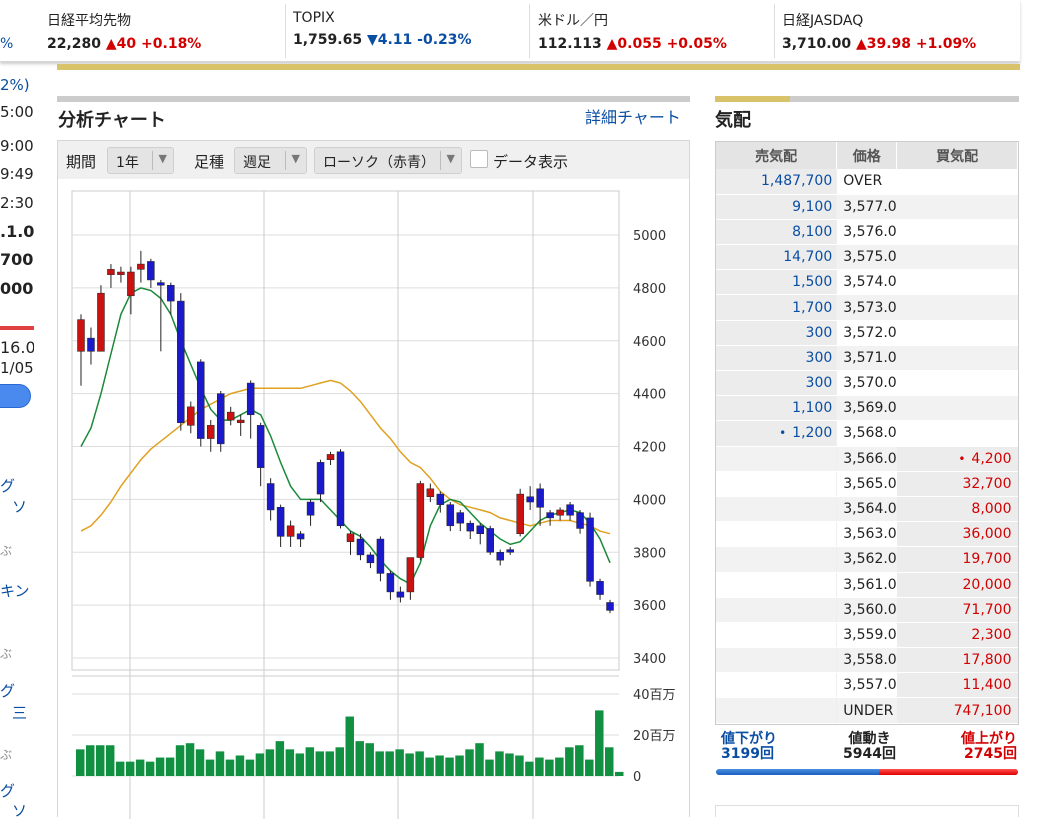 The image size is (1037, 819). What do you see at coordinates (140, 160) in the screenshot?
I see `period-select: 1年 ▼` at bounding box center [140, 160].